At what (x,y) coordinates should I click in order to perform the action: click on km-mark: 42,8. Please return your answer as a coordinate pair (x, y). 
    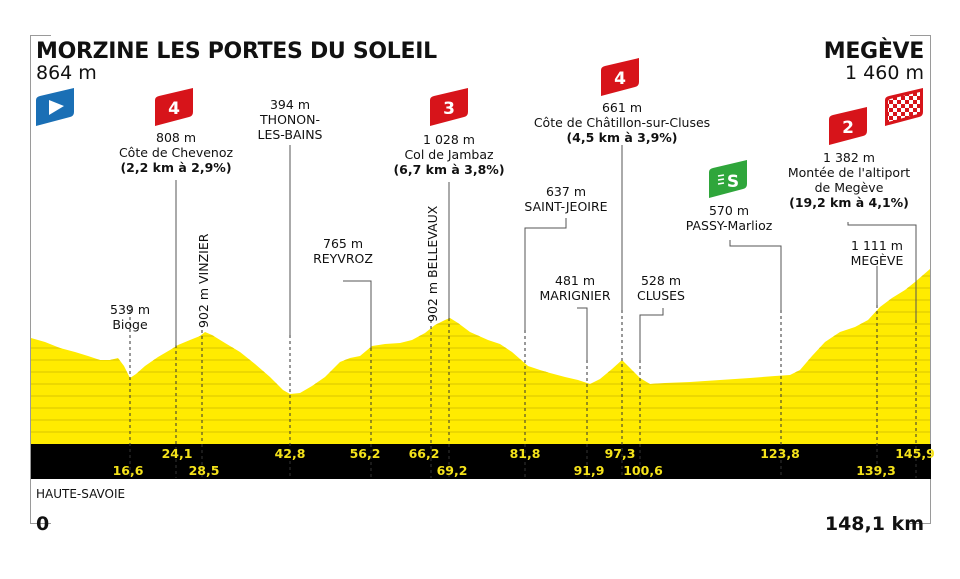
    Looking at the image, I should click on (290, 453).